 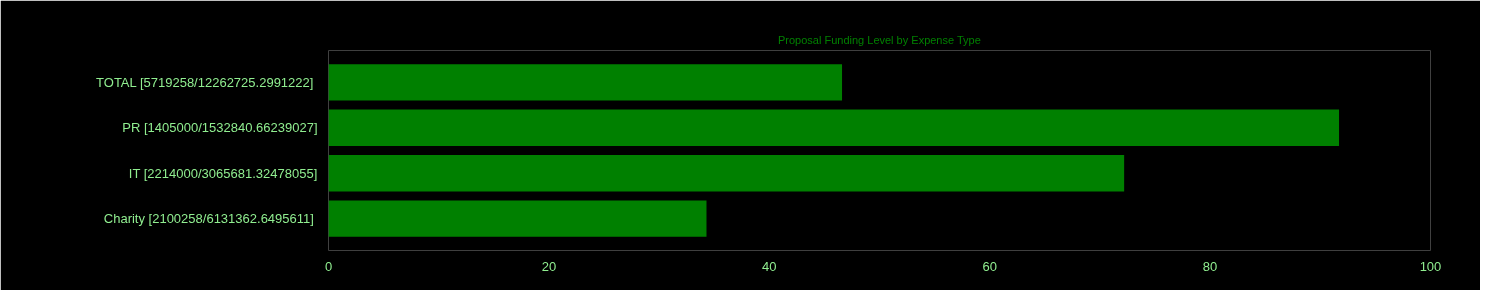 What do you see at coordinates (220, 128) in the screenshot?
I see `y-tick-label: PR [1405000/1532840.66239027]` at bounding box center [220, 128].